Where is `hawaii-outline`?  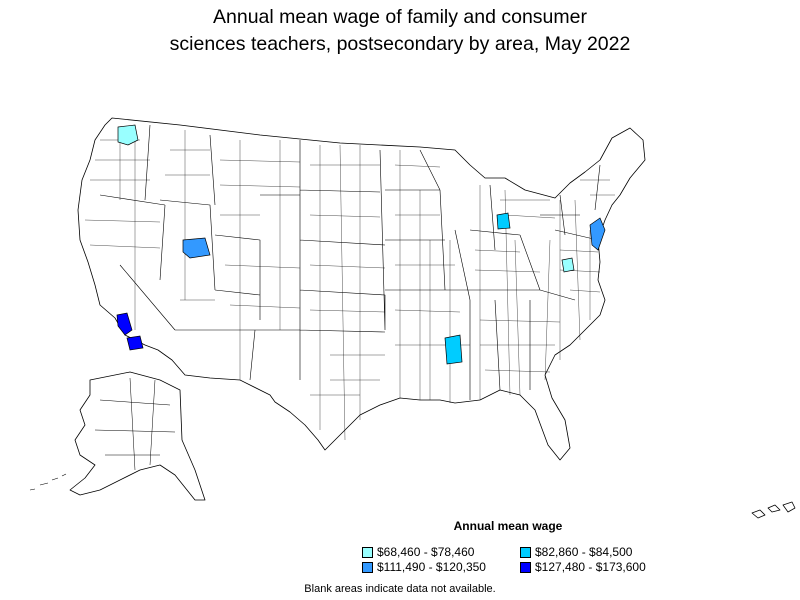
hawaii-outline is located at coordinates (773, 510).